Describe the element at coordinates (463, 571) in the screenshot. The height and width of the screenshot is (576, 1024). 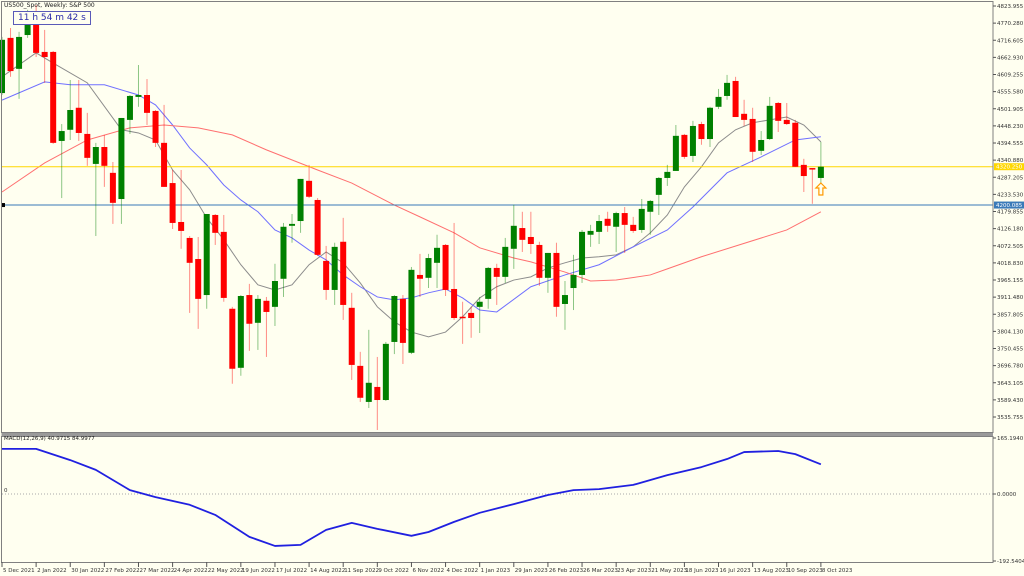
I see `date-tick-label: 4 Dec 2022` at that location.